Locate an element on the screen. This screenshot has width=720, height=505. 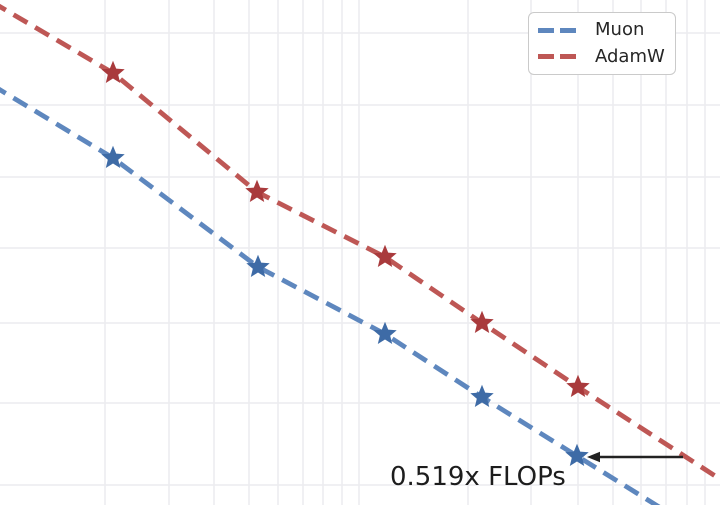
legend-label-muon: Muon is located at coordinates (620, 30).